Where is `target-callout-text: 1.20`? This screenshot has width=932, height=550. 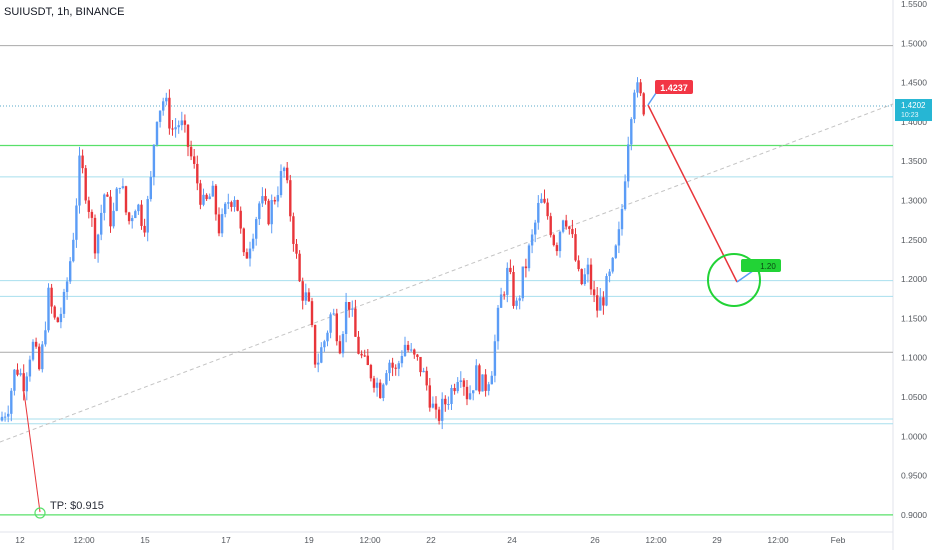
target-callout-text: 1.20 is located at coordinates (768, 266).